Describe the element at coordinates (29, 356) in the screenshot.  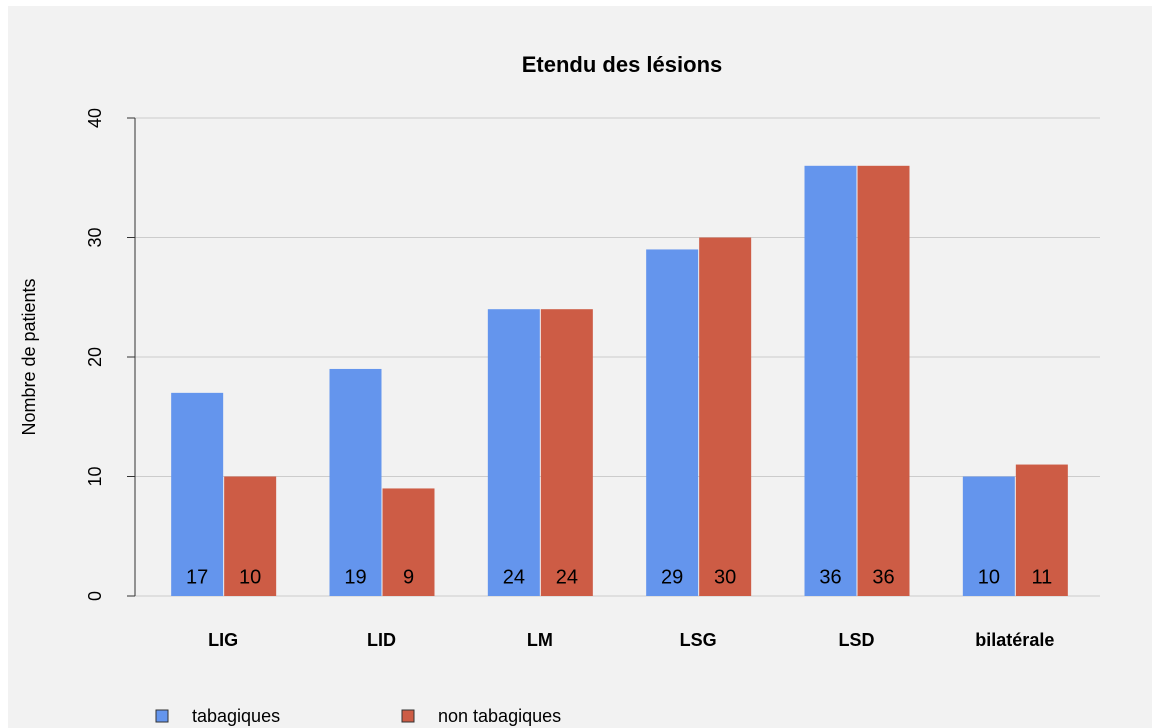
I see `y-axis-label: Nombre de patients` at that location.